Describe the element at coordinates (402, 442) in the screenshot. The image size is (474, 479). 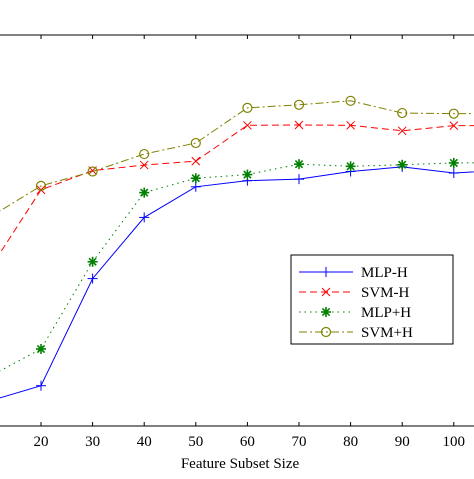
I see `x-tick-label: 90` at that location.